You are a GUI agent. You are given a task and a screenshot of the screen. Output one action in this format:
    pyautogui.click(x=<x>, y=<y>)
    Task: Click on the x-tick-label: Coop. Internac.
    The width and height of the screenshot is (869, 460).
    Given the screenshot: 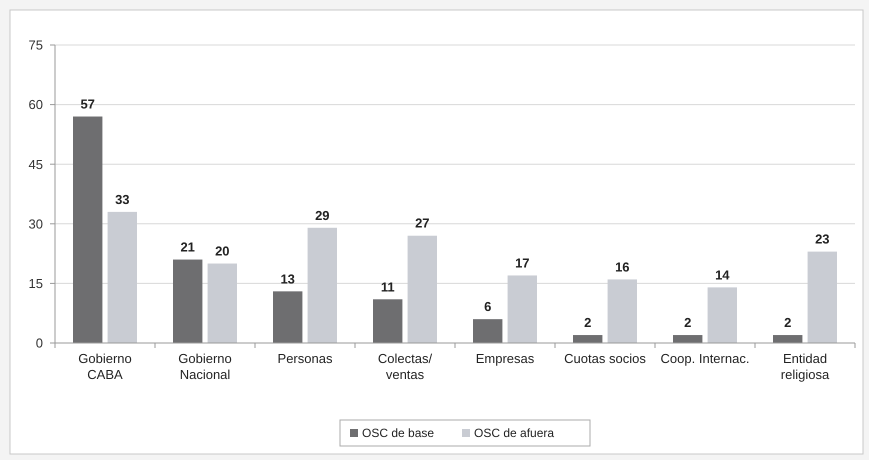 What is the action you would take?
    pyautogui.click(x=705, y=358)
    